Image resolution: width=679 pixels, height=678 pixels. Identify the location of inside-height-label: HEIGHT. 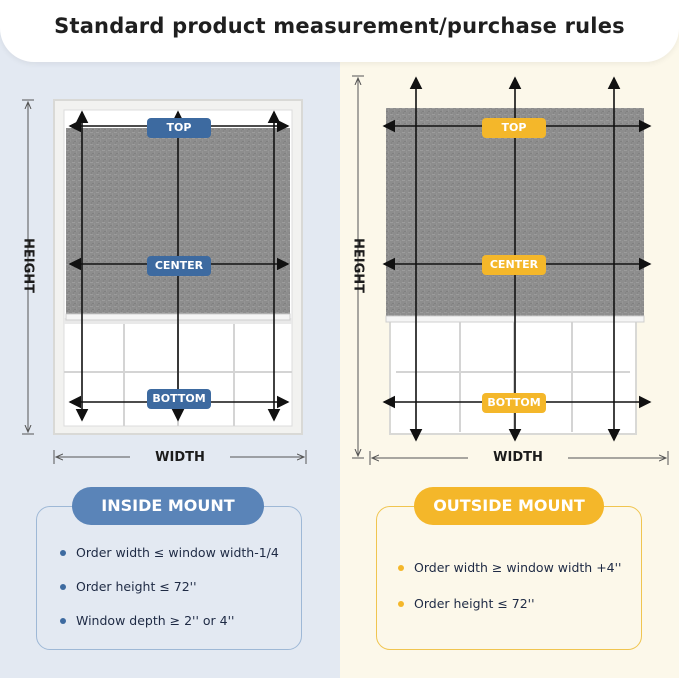
(28, 265).